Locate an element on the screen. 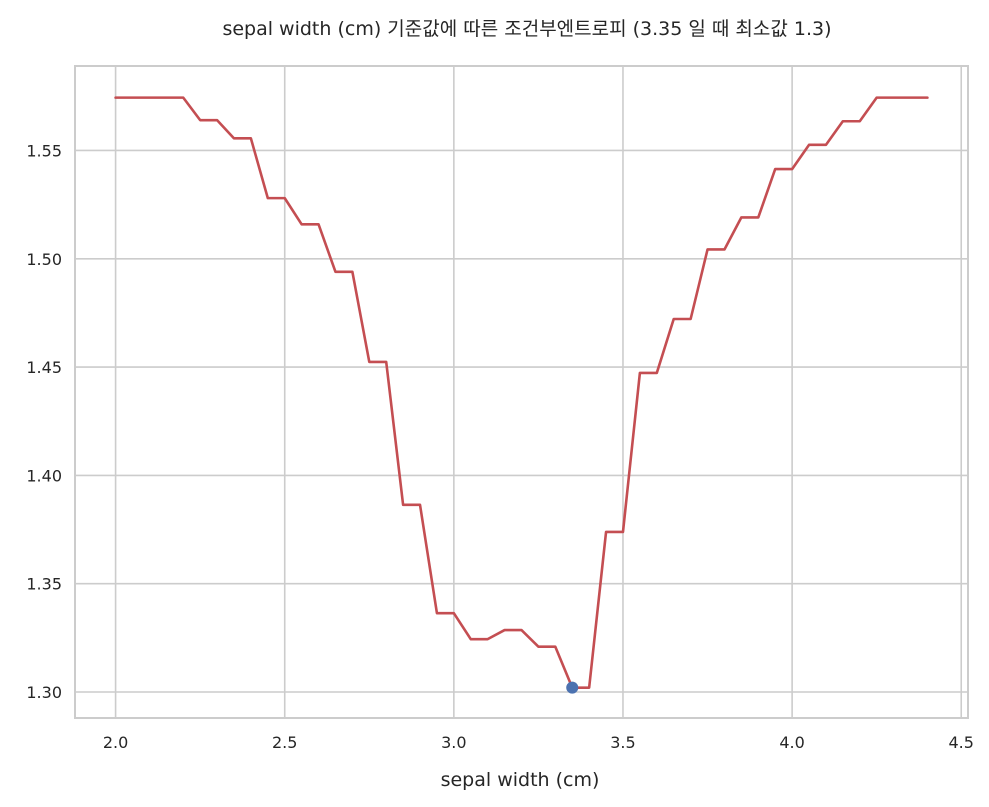 The width and height of the screenshot is (989, 807). x-tick-labels: 2.0 2.5 3.0 3.5 4.0 4.5 is located at coordinates (538, 742).